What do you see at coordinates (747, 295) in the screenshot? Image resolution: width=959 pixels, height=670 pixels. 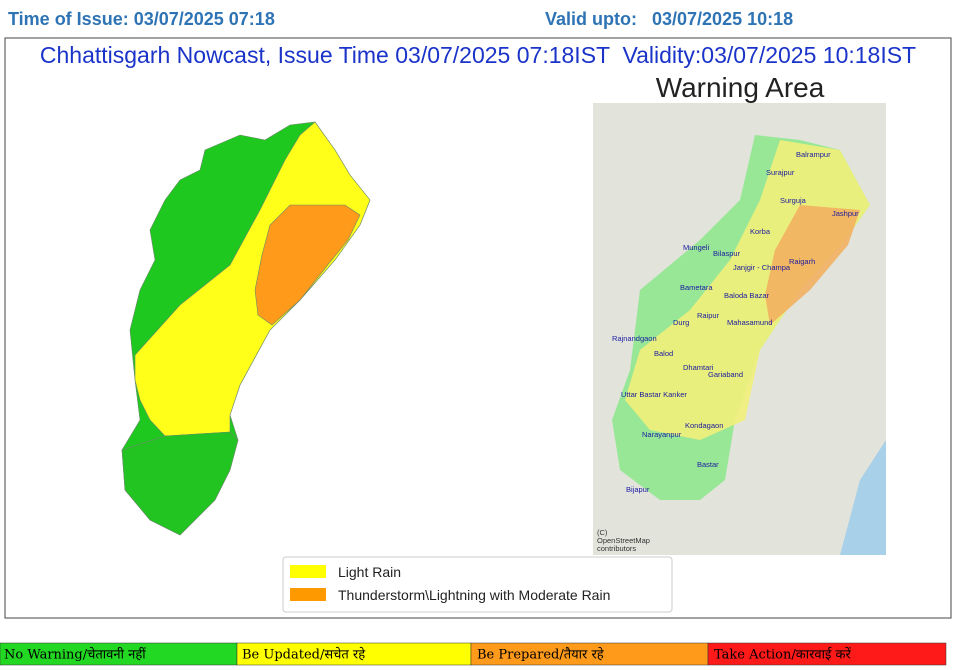 I see `district-label: Baloda Bazar` at bounding box center [747, 295].